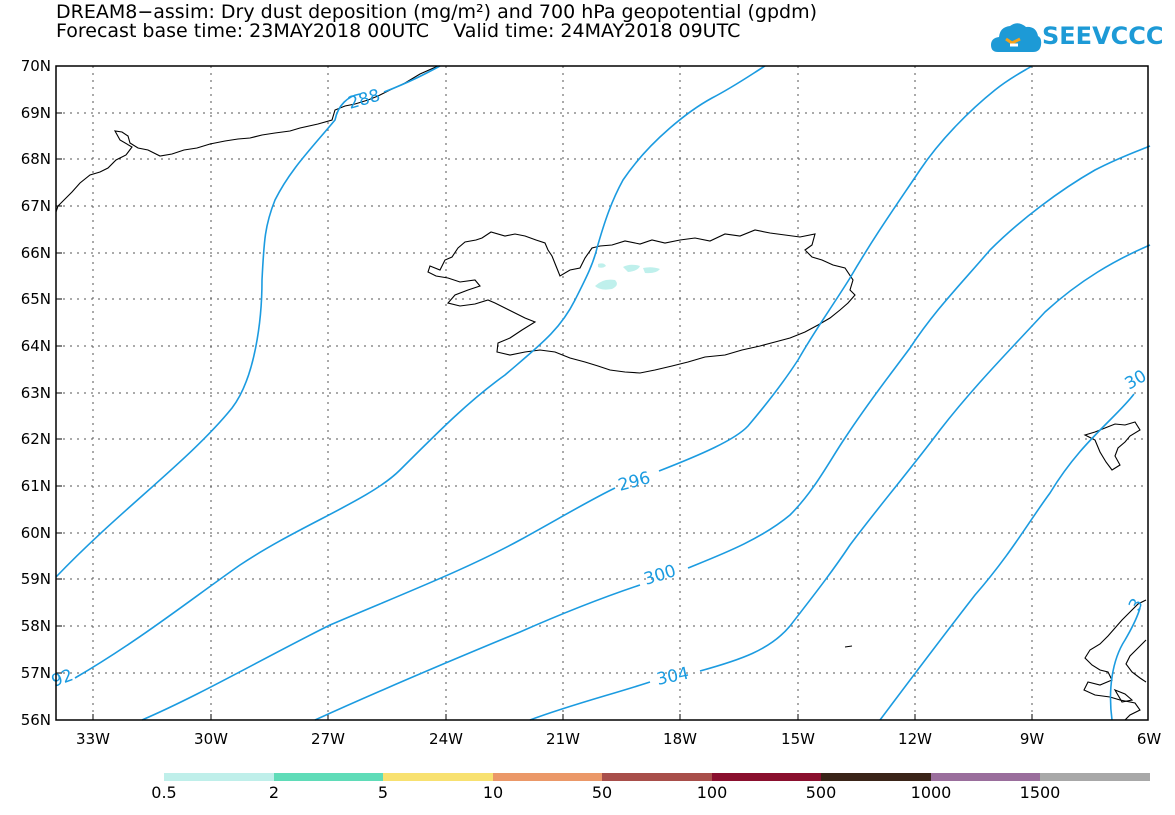  Describe the element at coordinates (36, 299) in the screenshot. I see `lat-label: 65N` at that location.